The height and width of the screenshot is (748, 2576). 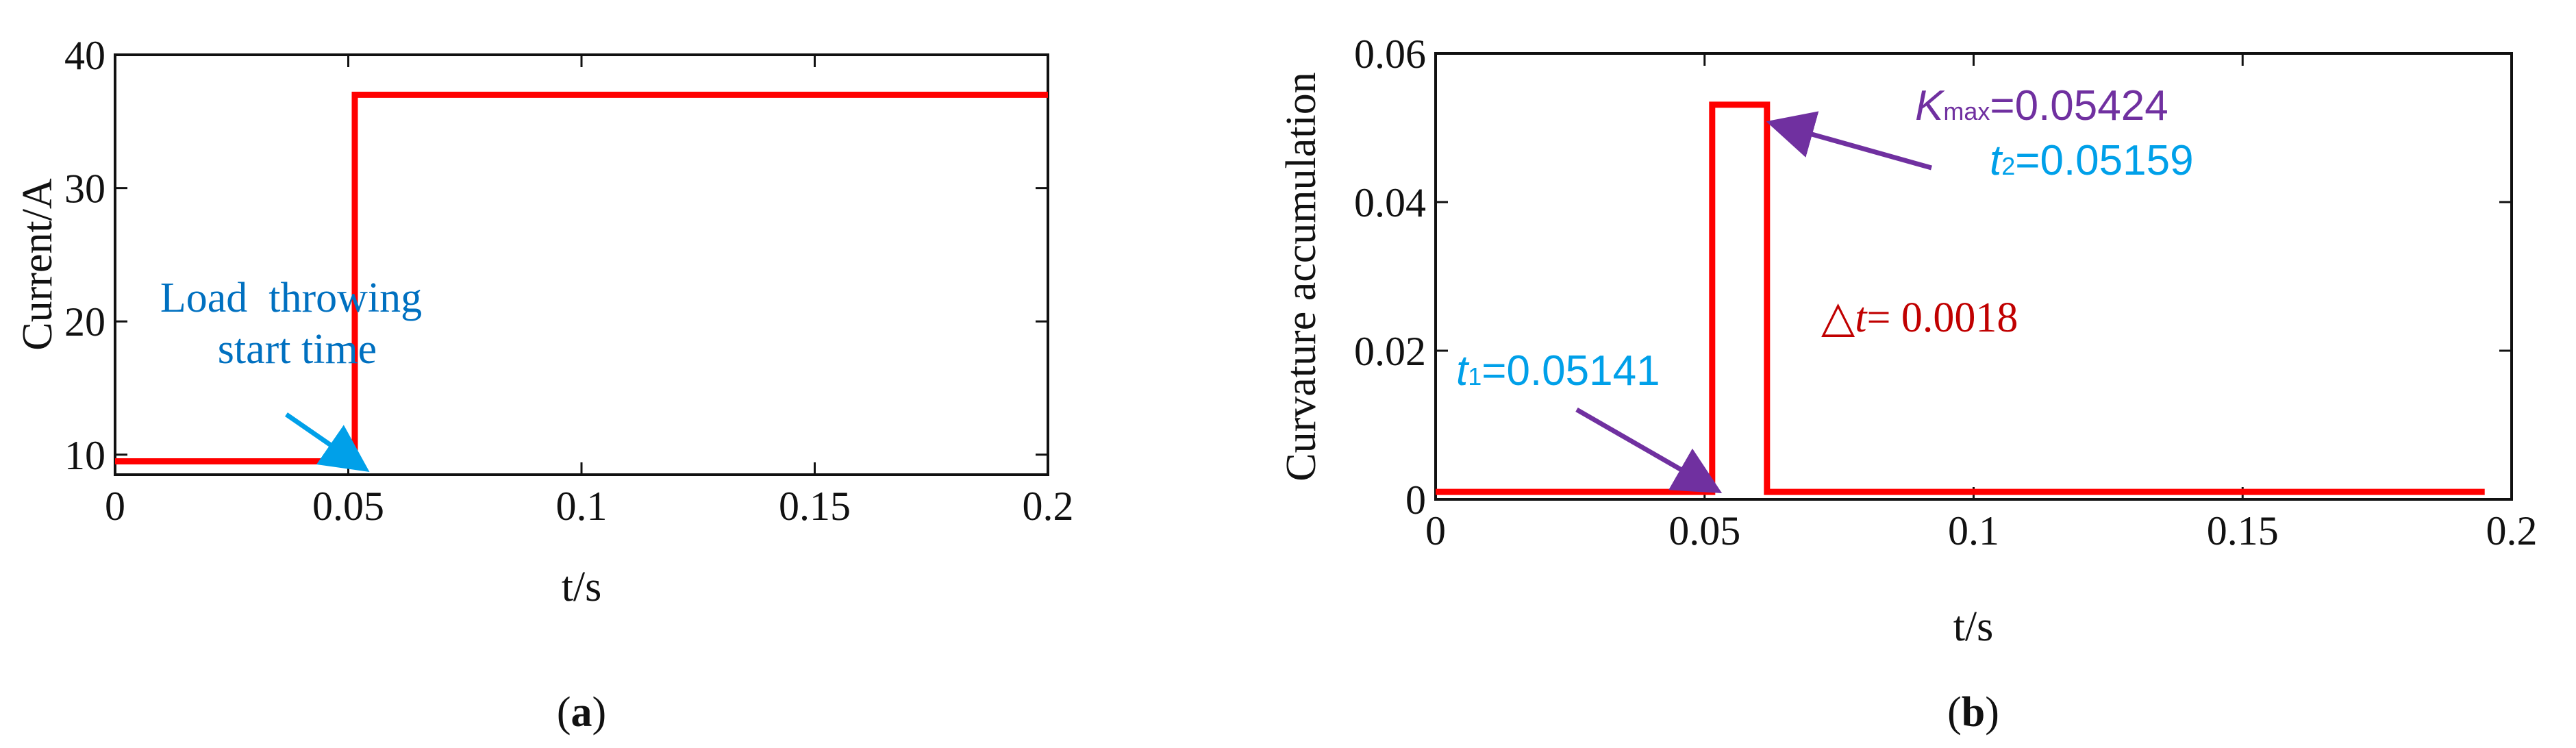 I want to click on annotation-kmax: Kmax=0.05424, so click(x=2042, y=106).